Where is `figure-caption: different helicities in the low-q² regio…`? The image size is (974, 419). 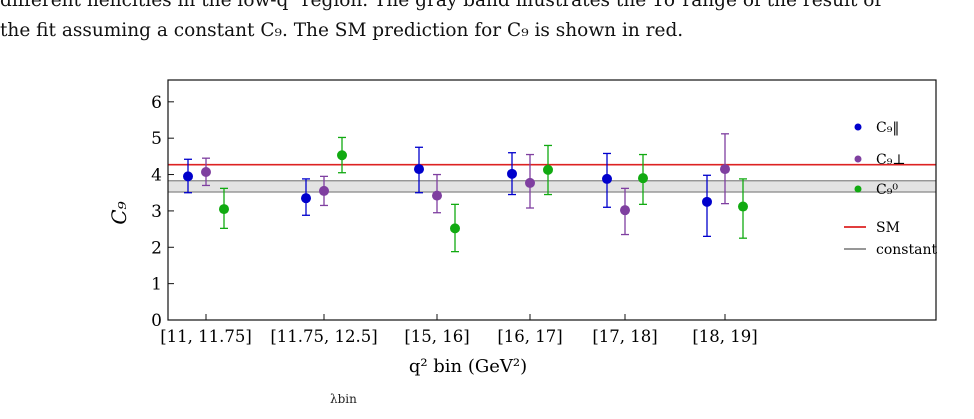
figure-caption: different helicities in the low-q² regio… is located at coordinates (487, 23).